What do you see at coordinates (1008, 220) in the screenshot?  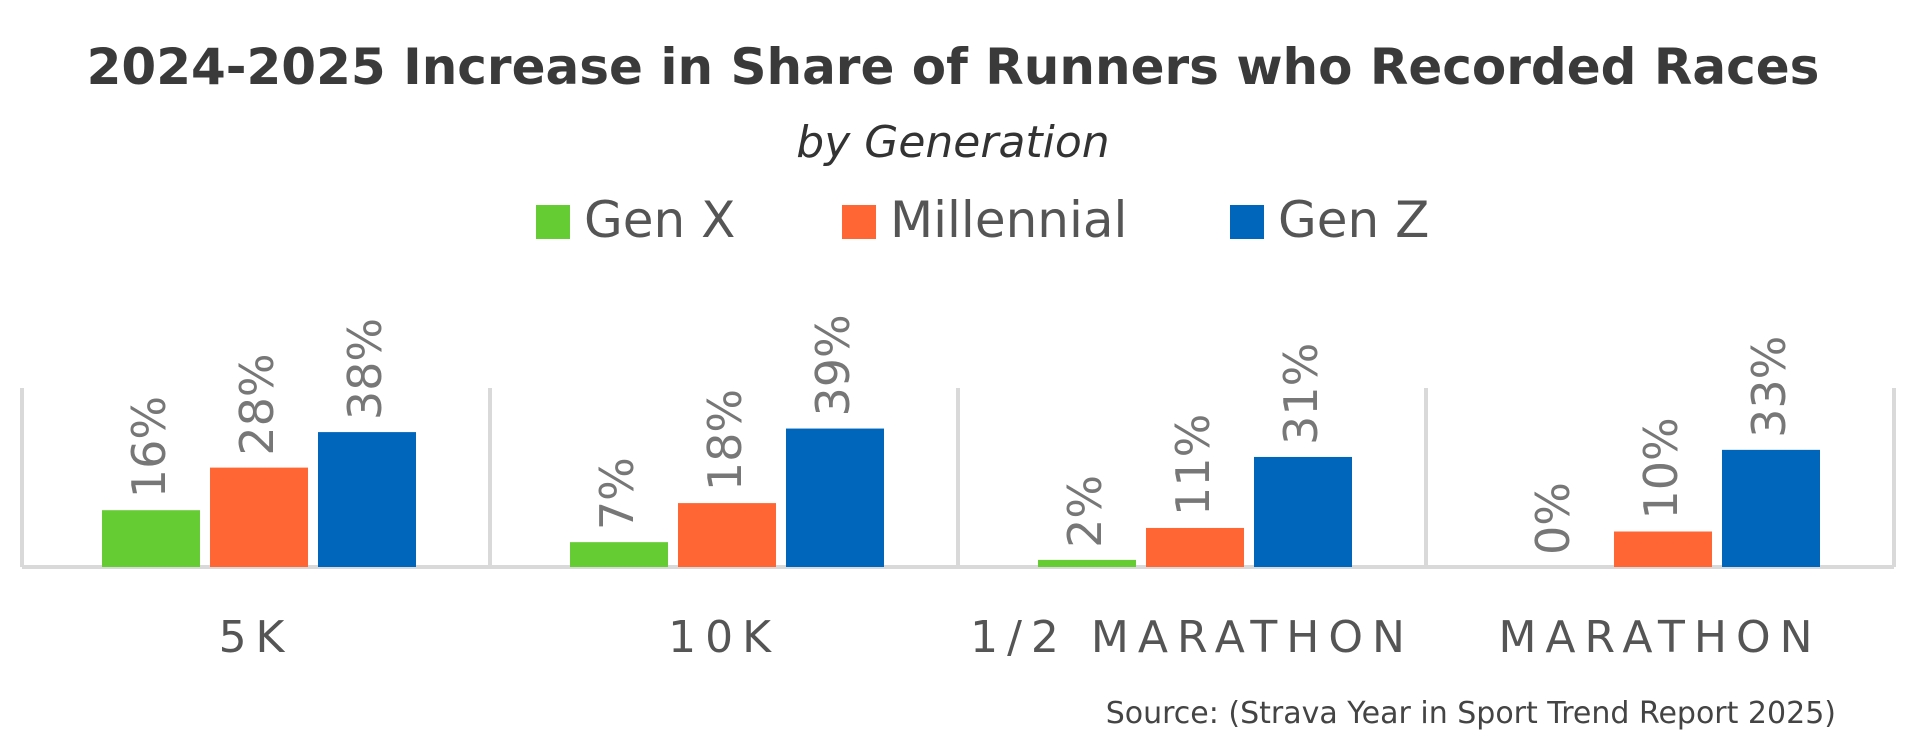 I see `legend-label: Millennial` at bounding box center [1008, 220].